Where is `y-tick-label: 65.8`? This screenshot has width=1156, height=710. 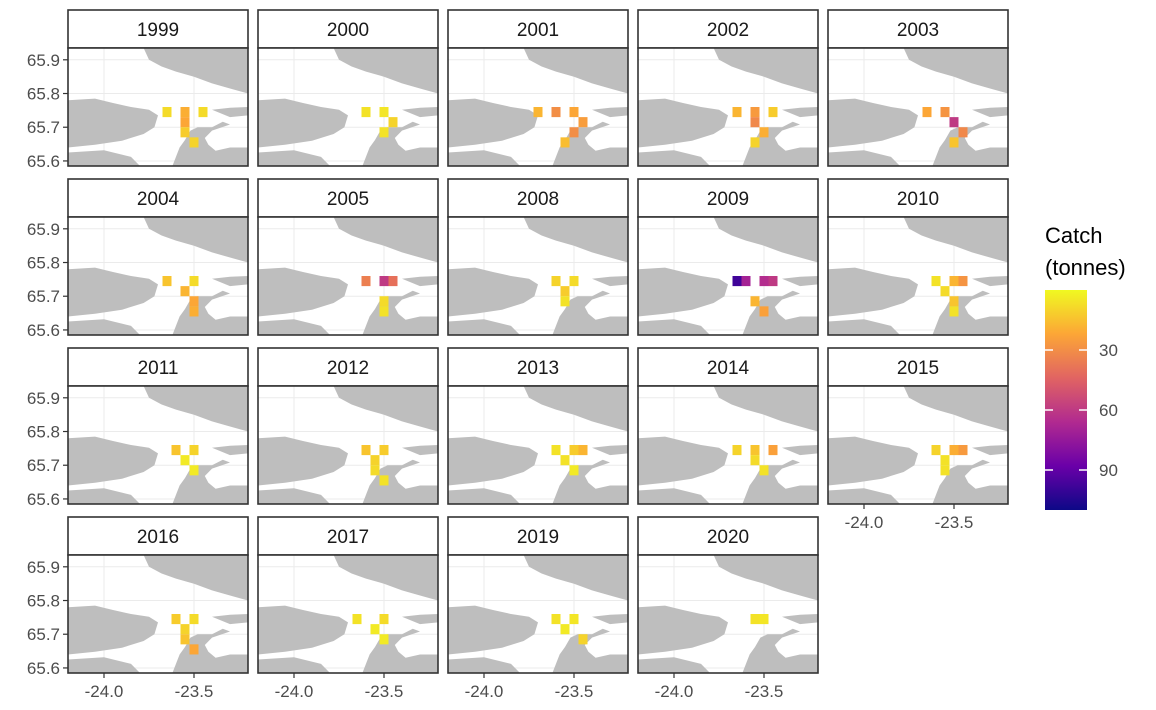 y-tick-label: 65.8 is located at coordinates (43, 601).